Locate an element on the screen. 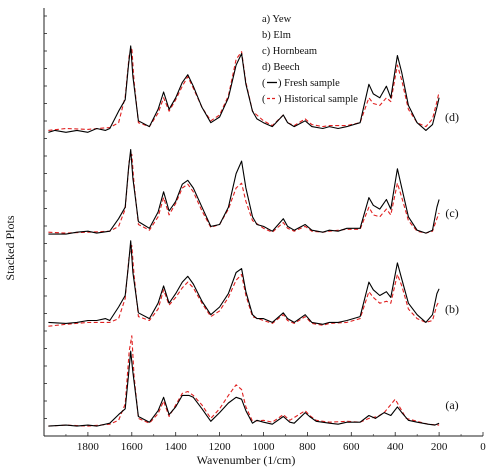  x-tick-label: 200 is located at coordinates (439, 447).